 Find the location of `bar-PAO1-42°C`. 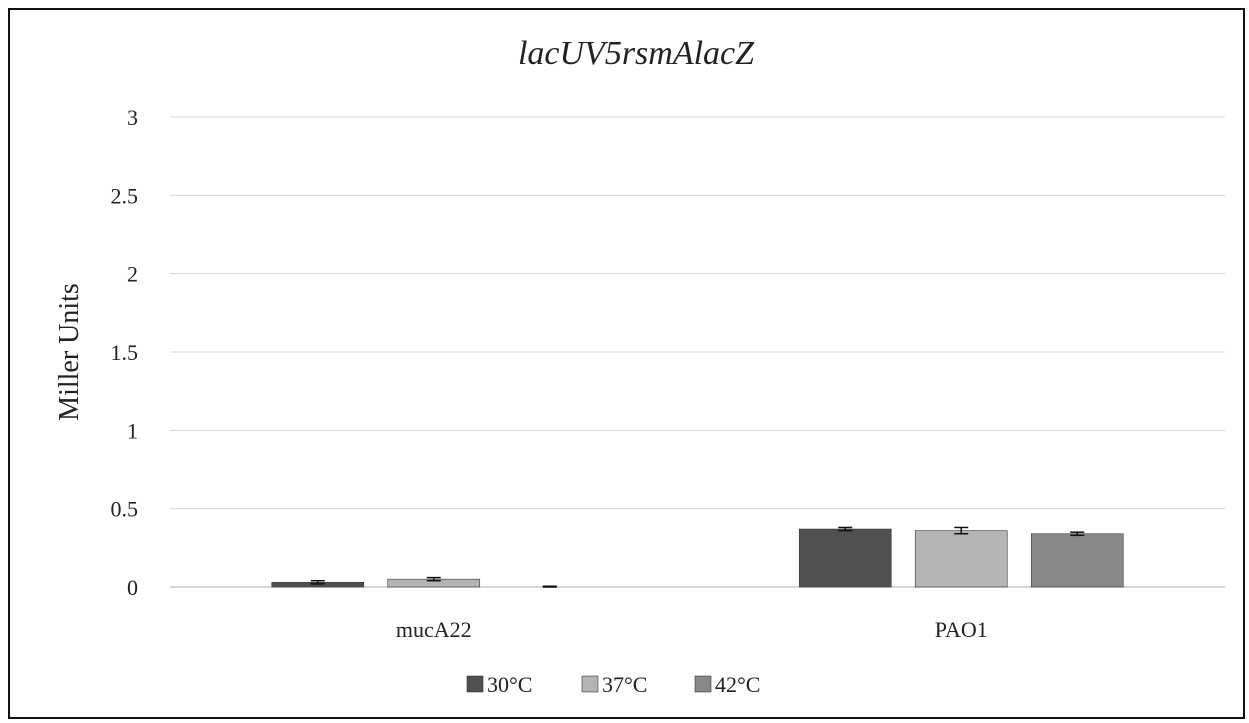

bar-PAO1-42°C is located at coordinates (1077, 560).